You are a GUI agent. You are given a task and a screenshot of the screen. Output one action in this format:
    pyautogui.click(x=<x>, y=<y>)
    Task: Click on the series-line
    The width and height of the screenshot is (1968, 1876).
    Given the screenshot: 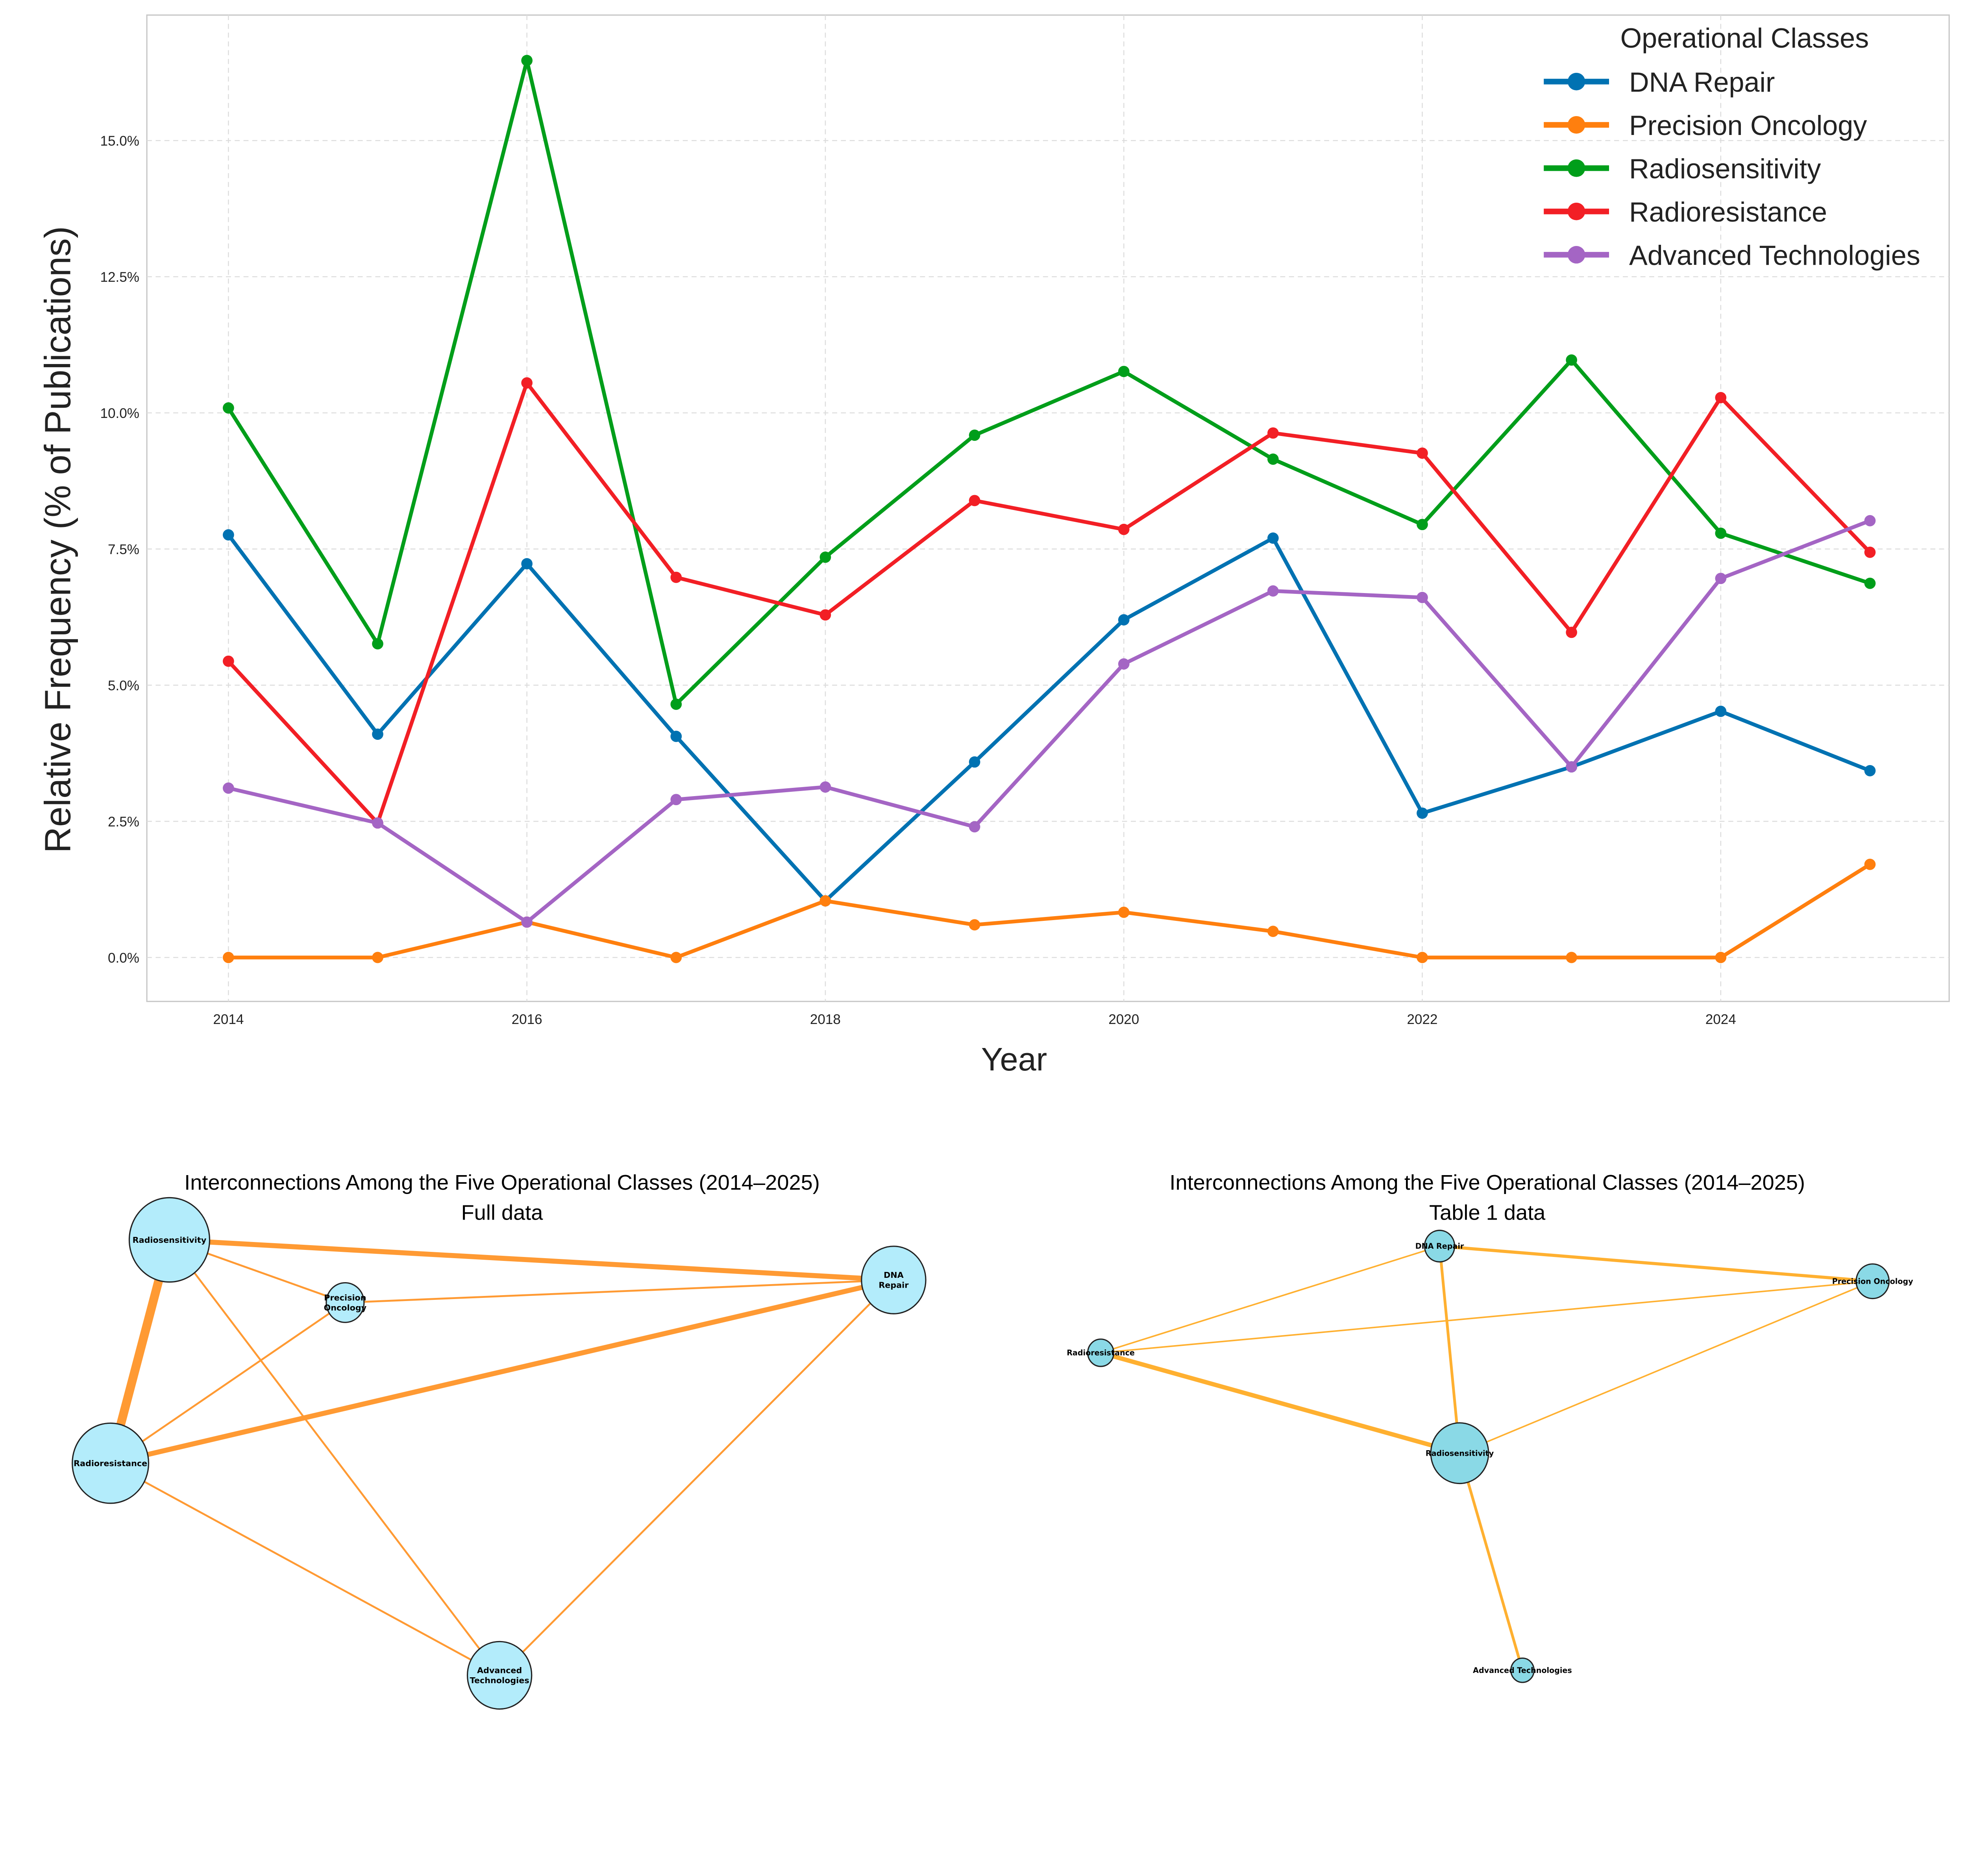 What is the action you would take?
    pyautogui.click(x=1049, y=911)
    